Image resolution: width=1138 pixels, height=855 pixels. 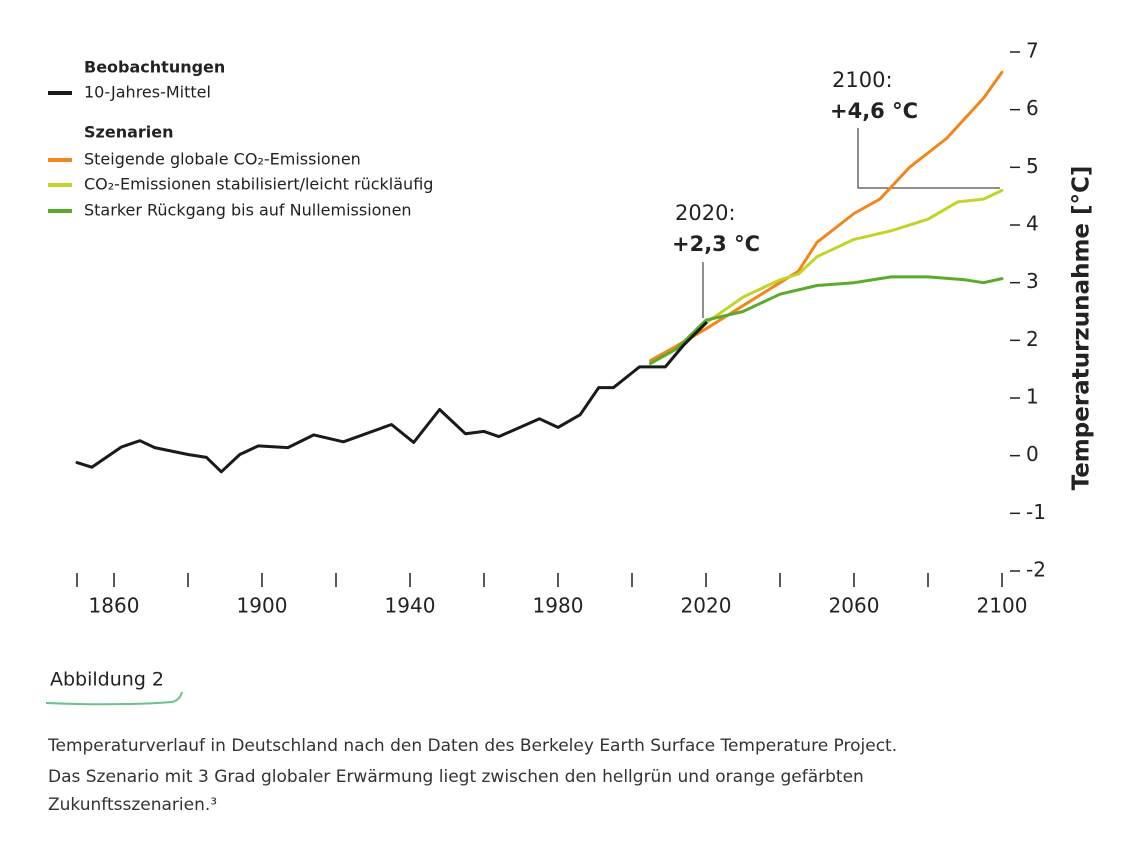 I want to click on y-tick-label: 2, so click(x=1032, y=339).